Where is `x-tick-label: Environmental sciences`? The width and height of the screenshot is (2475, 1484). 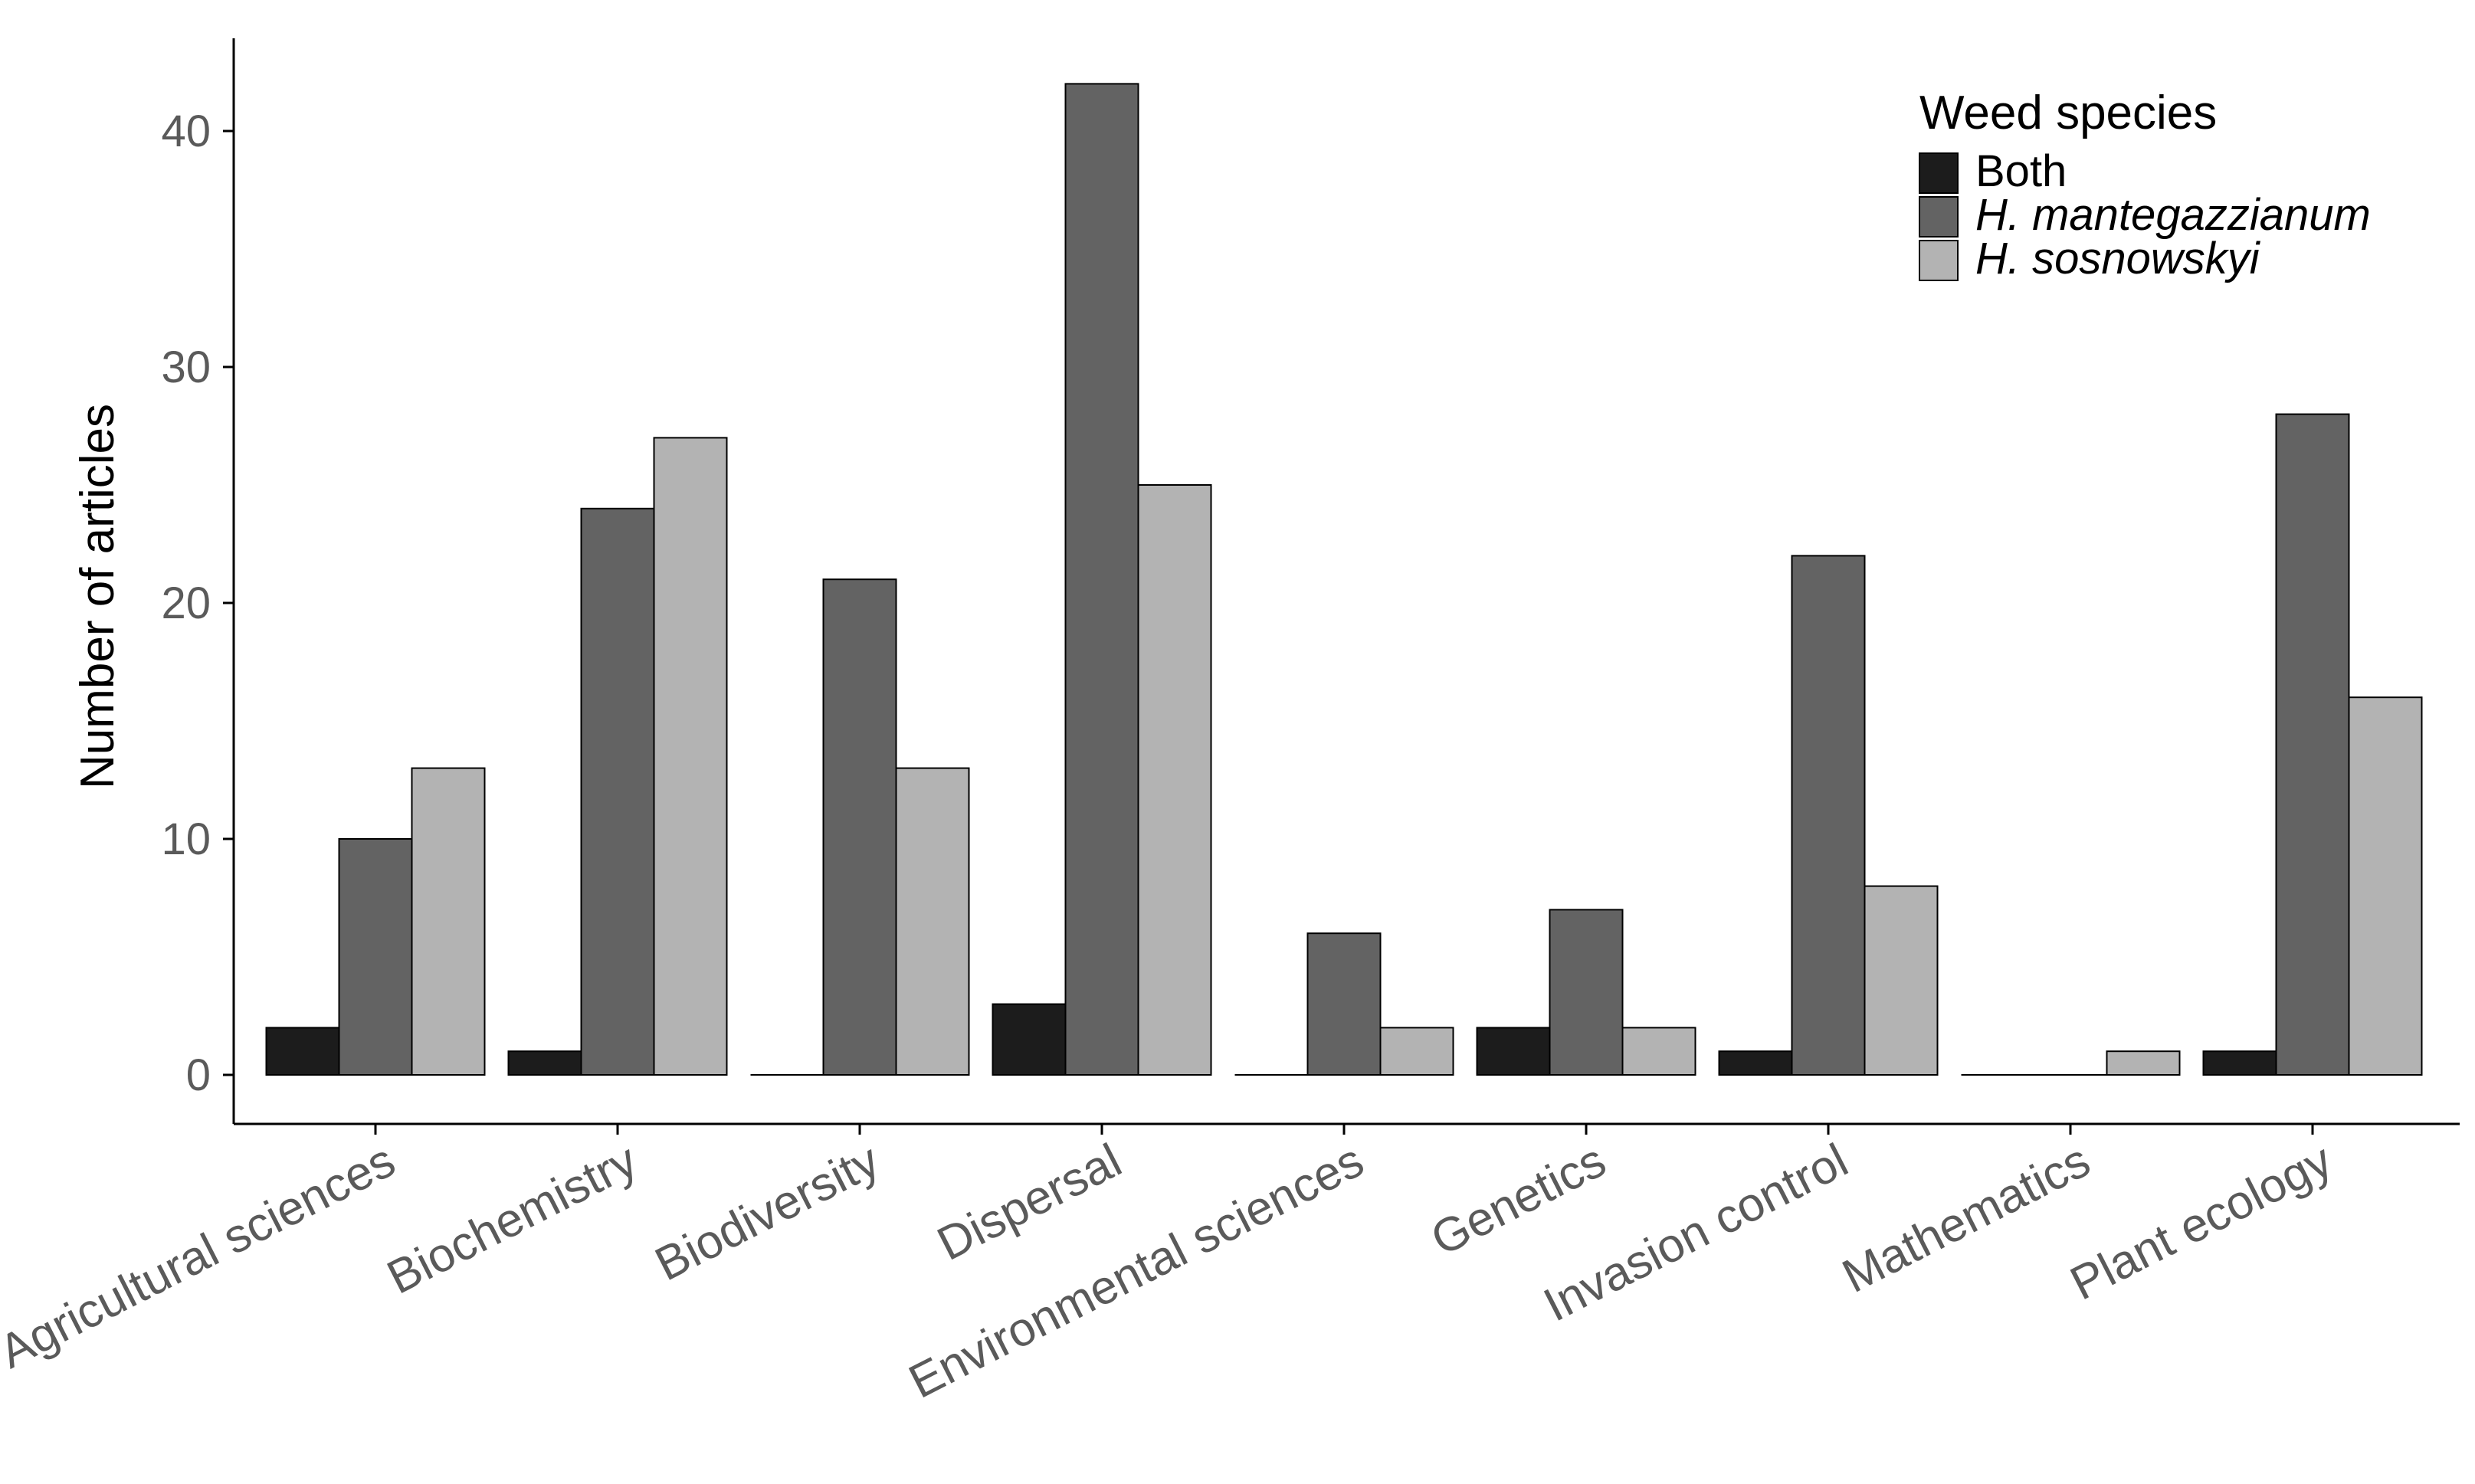 x-tick-label: Environmental sciences is located at coordinates (1136, 1271).